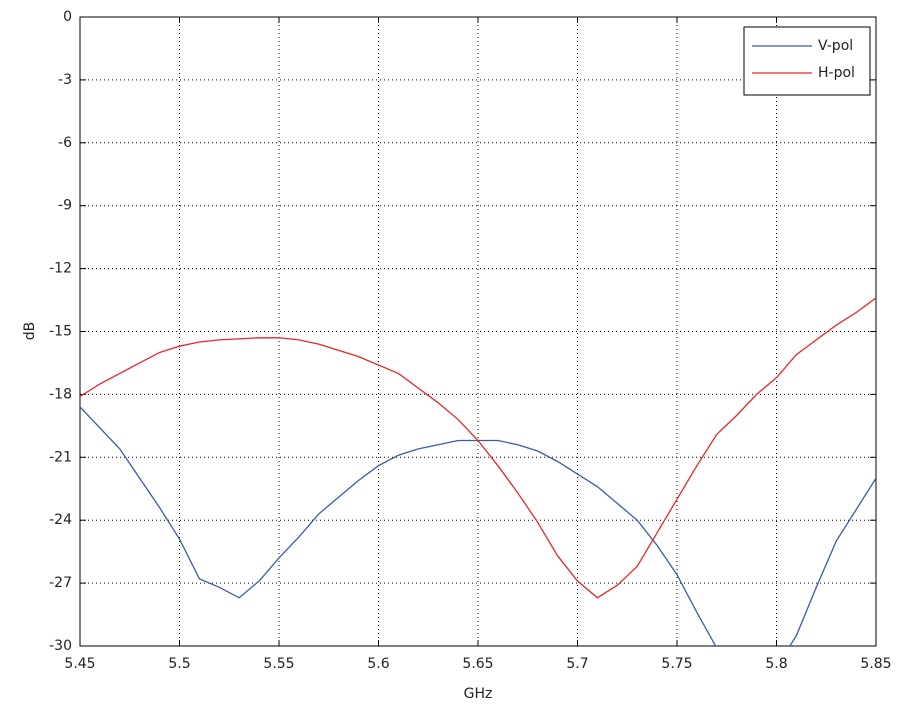  Describe the element at coordinates (60, 646) in the screenshot. I see `y-tick-label: -30` at that location.